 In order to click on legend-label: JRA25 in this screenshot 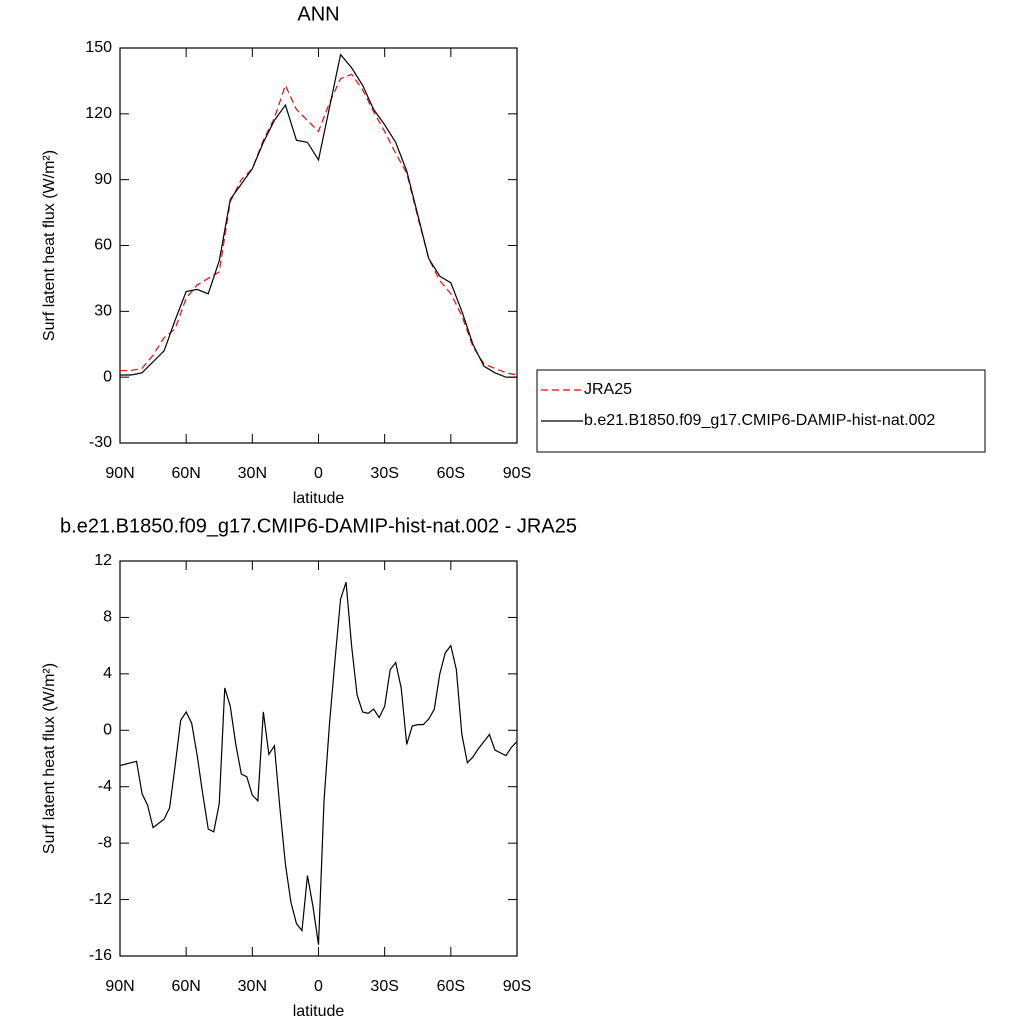, I will do `click(608, 389)`.